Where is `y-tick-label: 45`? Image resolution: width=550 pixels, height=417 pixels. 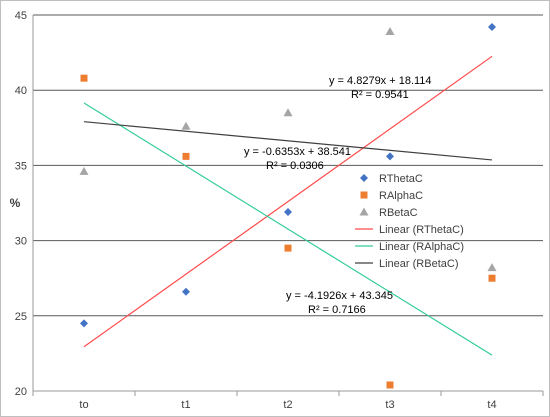
y-tick-label: 45 is located at coordinates (21, 16).